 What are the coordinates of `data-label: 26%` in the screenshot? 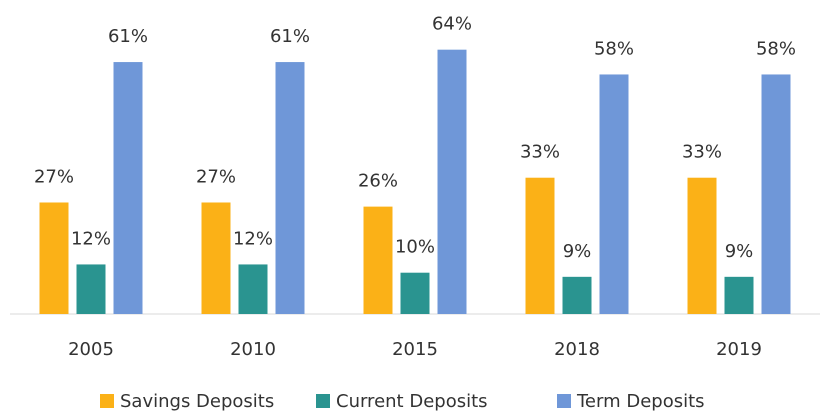 It's located at (378, 181).